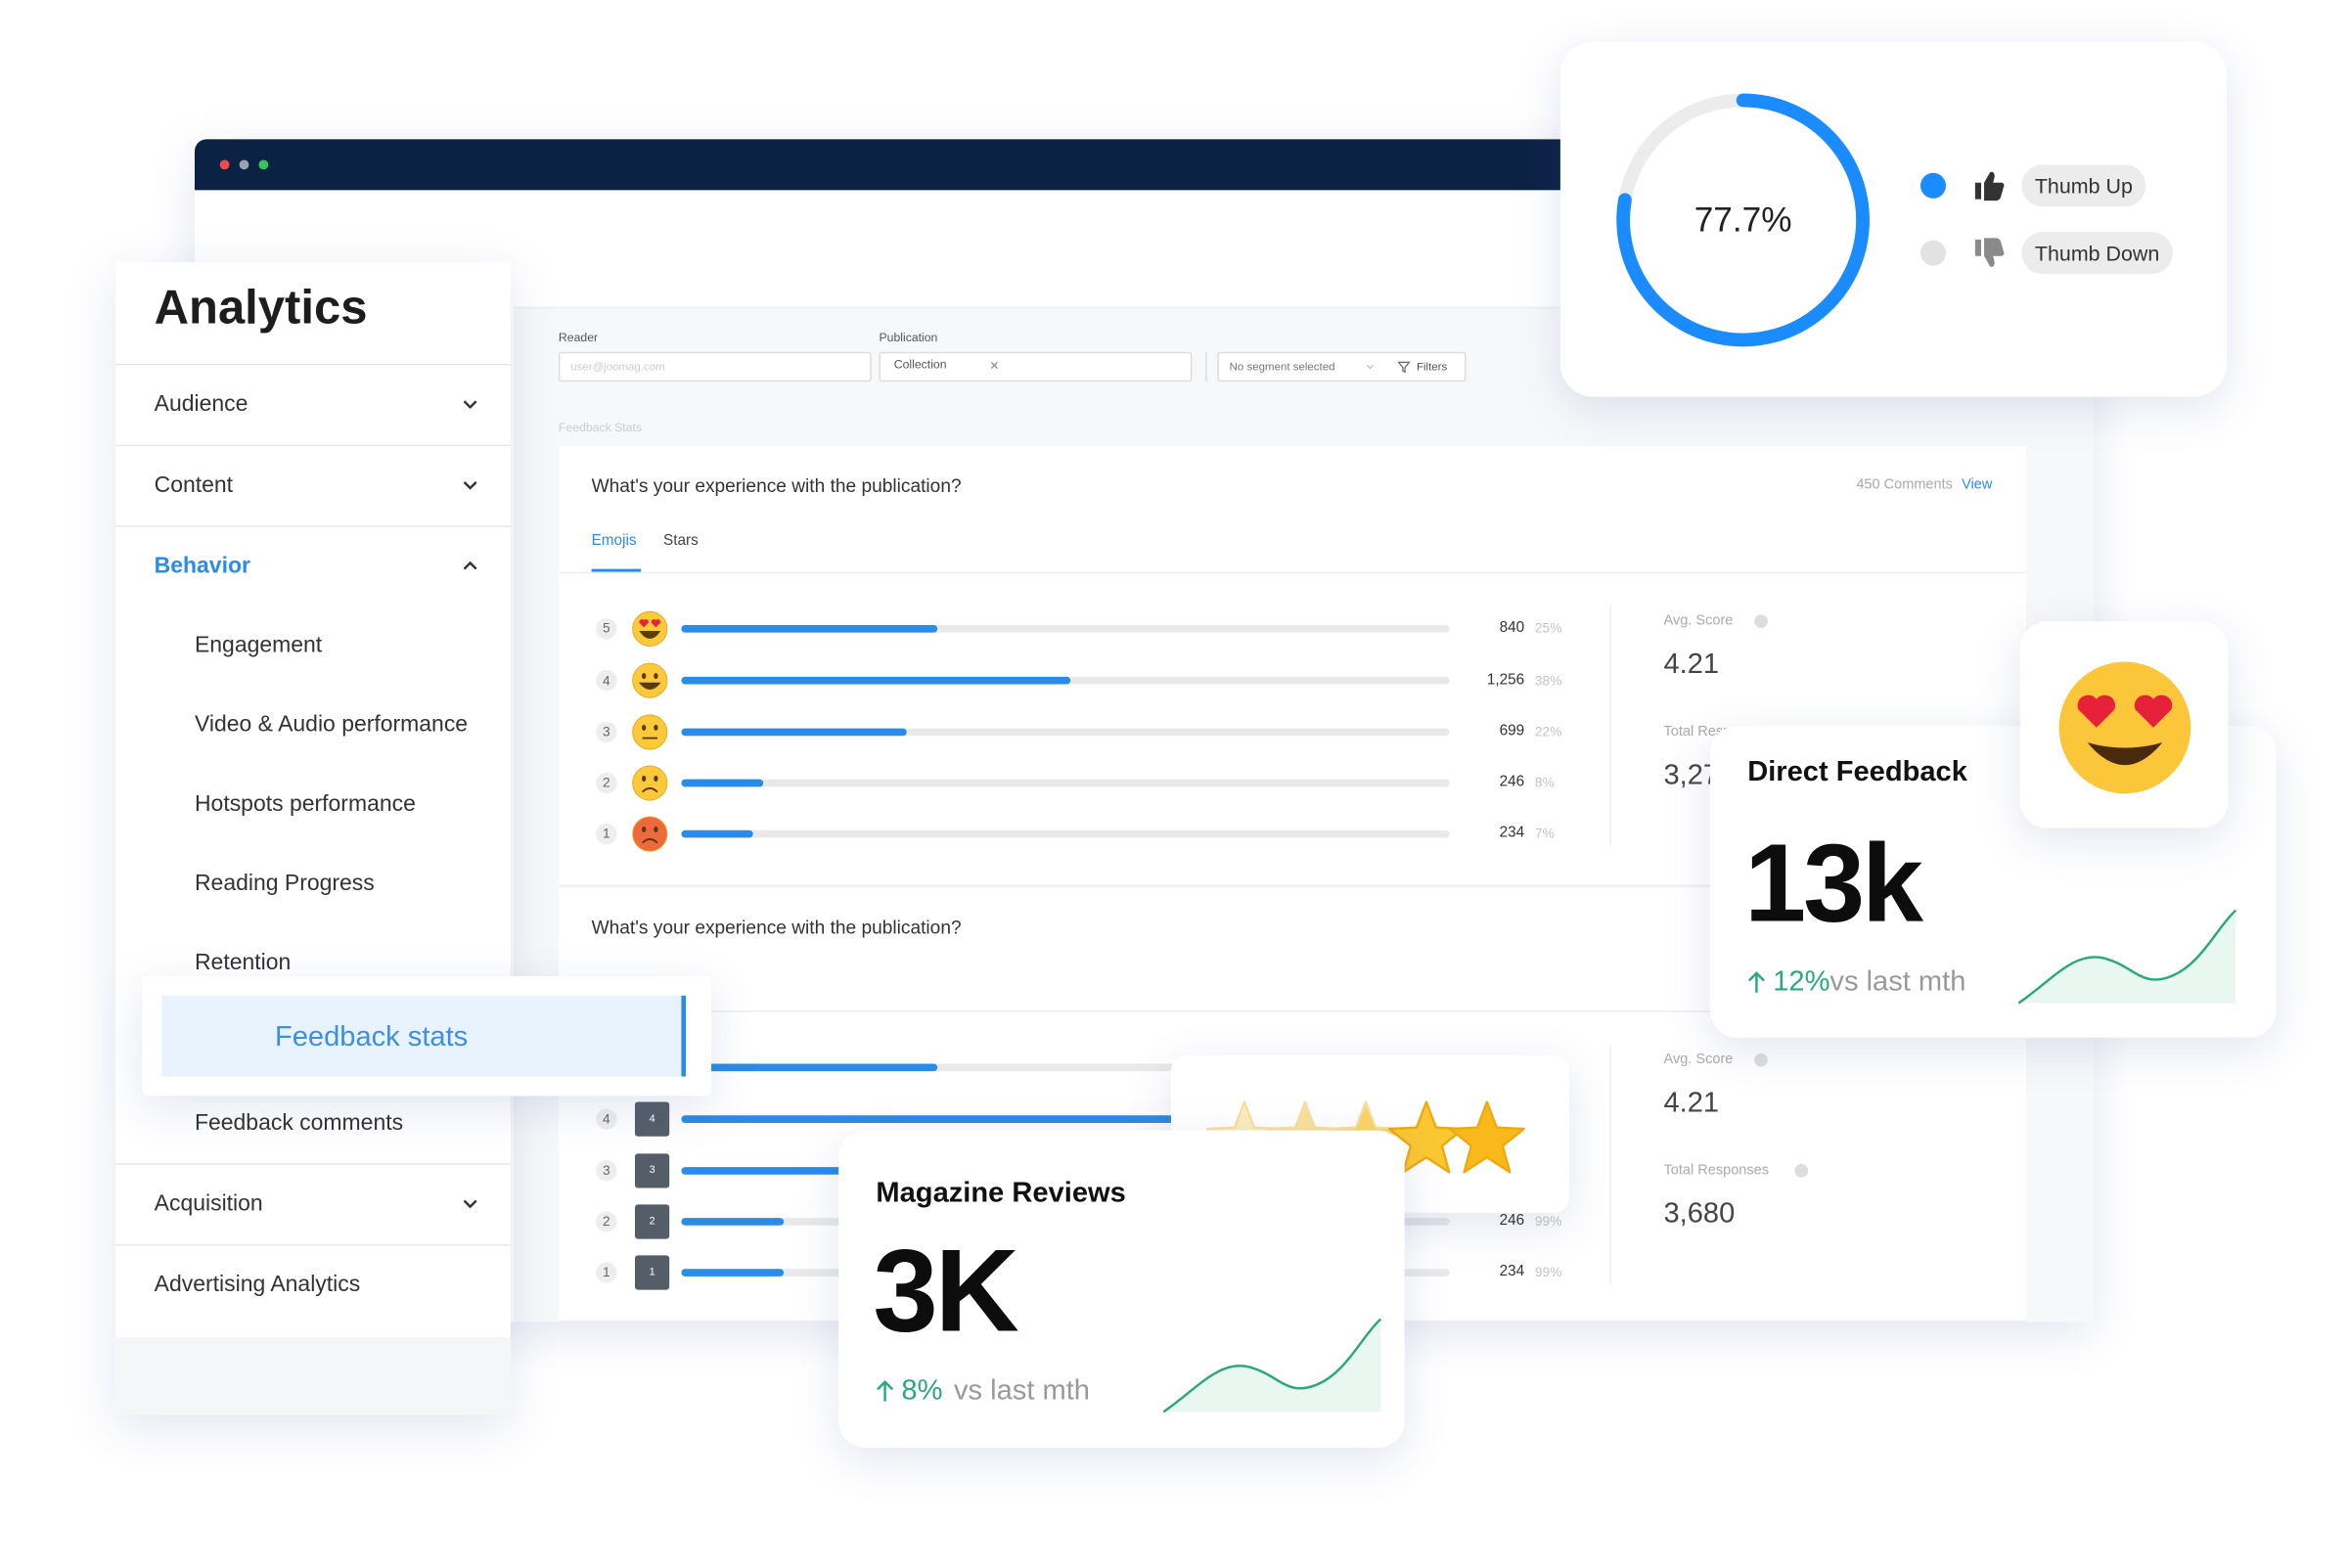  Describe the element at coordinates (617, 366) in the screenshot. I see `reader-placeholder: user@joomag.com` at that location.